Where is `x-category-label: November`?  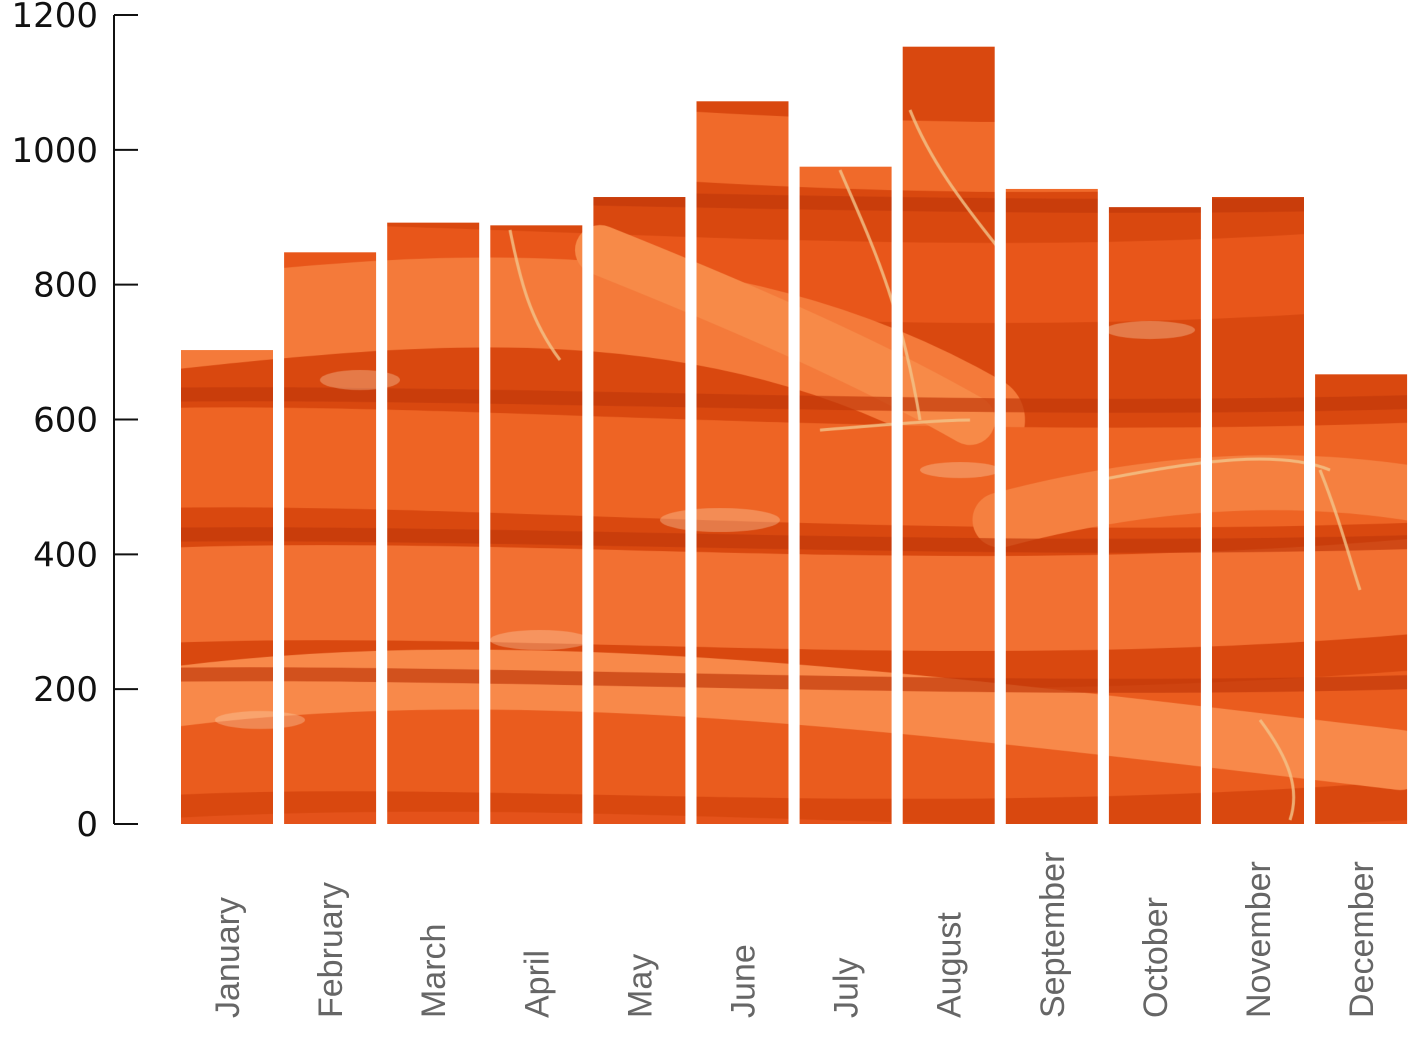 x-category-label: November is located at coordinates (1259, 939).